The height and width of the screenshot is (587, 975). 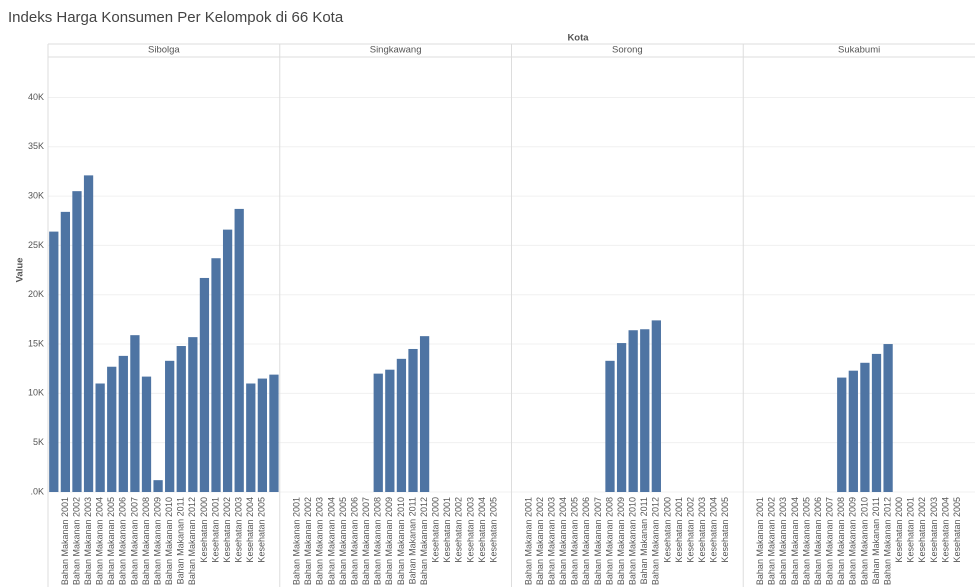 I want to click on y-tick-label: 15K, so click(x=36, y=343).